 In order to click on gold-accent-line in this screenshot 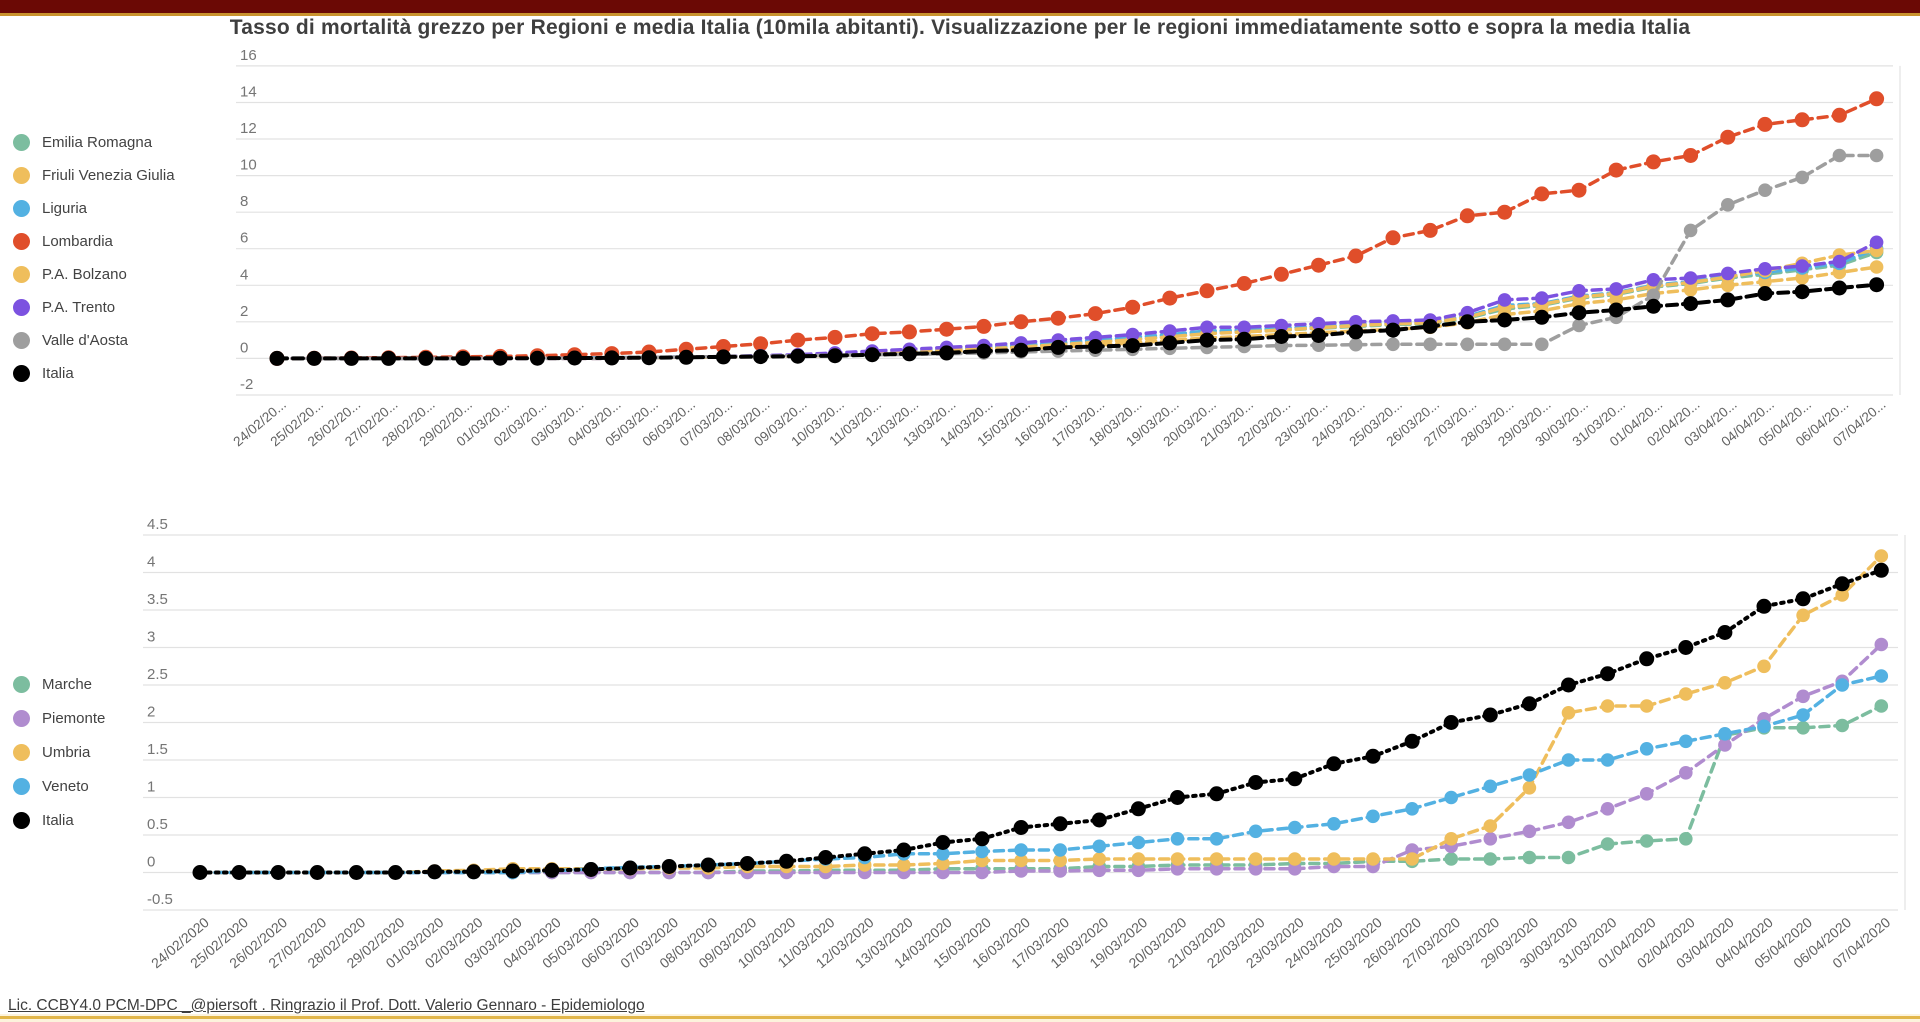, I will do `click(960, 14)`.